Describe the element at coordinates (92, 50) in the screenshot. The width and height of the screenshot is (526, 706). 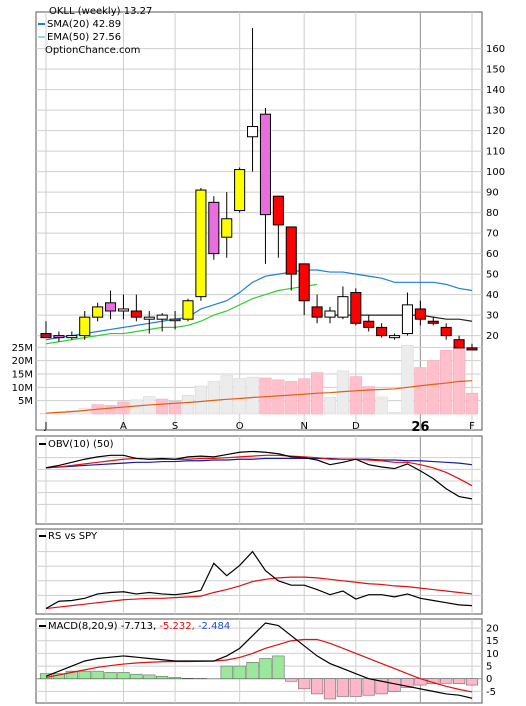
I see `watermark-label: OptionChance.com` at that location.